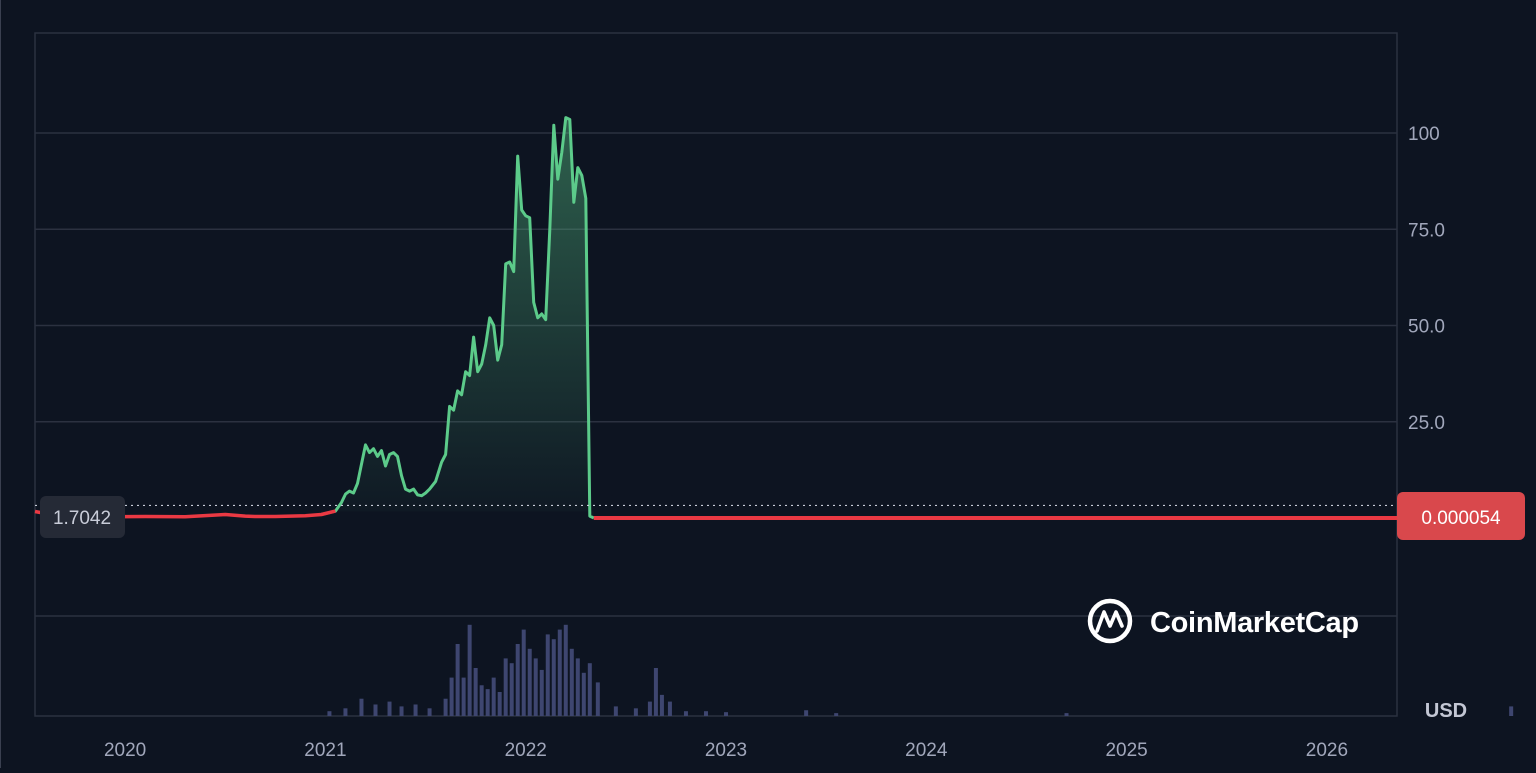  What do you see at coordinates (1426, 230) in the screenshot?
I see `y-tick-label: 75.0` at bounding box center [1426, 230].